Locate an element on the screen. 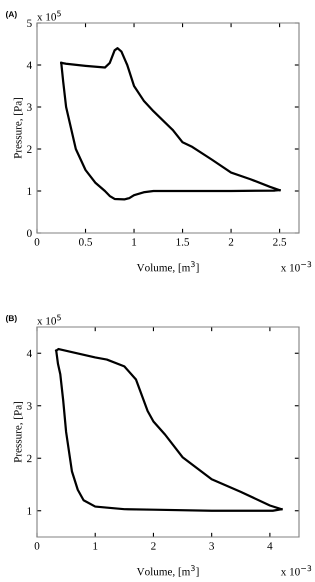 The height and width of the screenshot is (582, 315). text: (B) is located at coordinates (11, 319).